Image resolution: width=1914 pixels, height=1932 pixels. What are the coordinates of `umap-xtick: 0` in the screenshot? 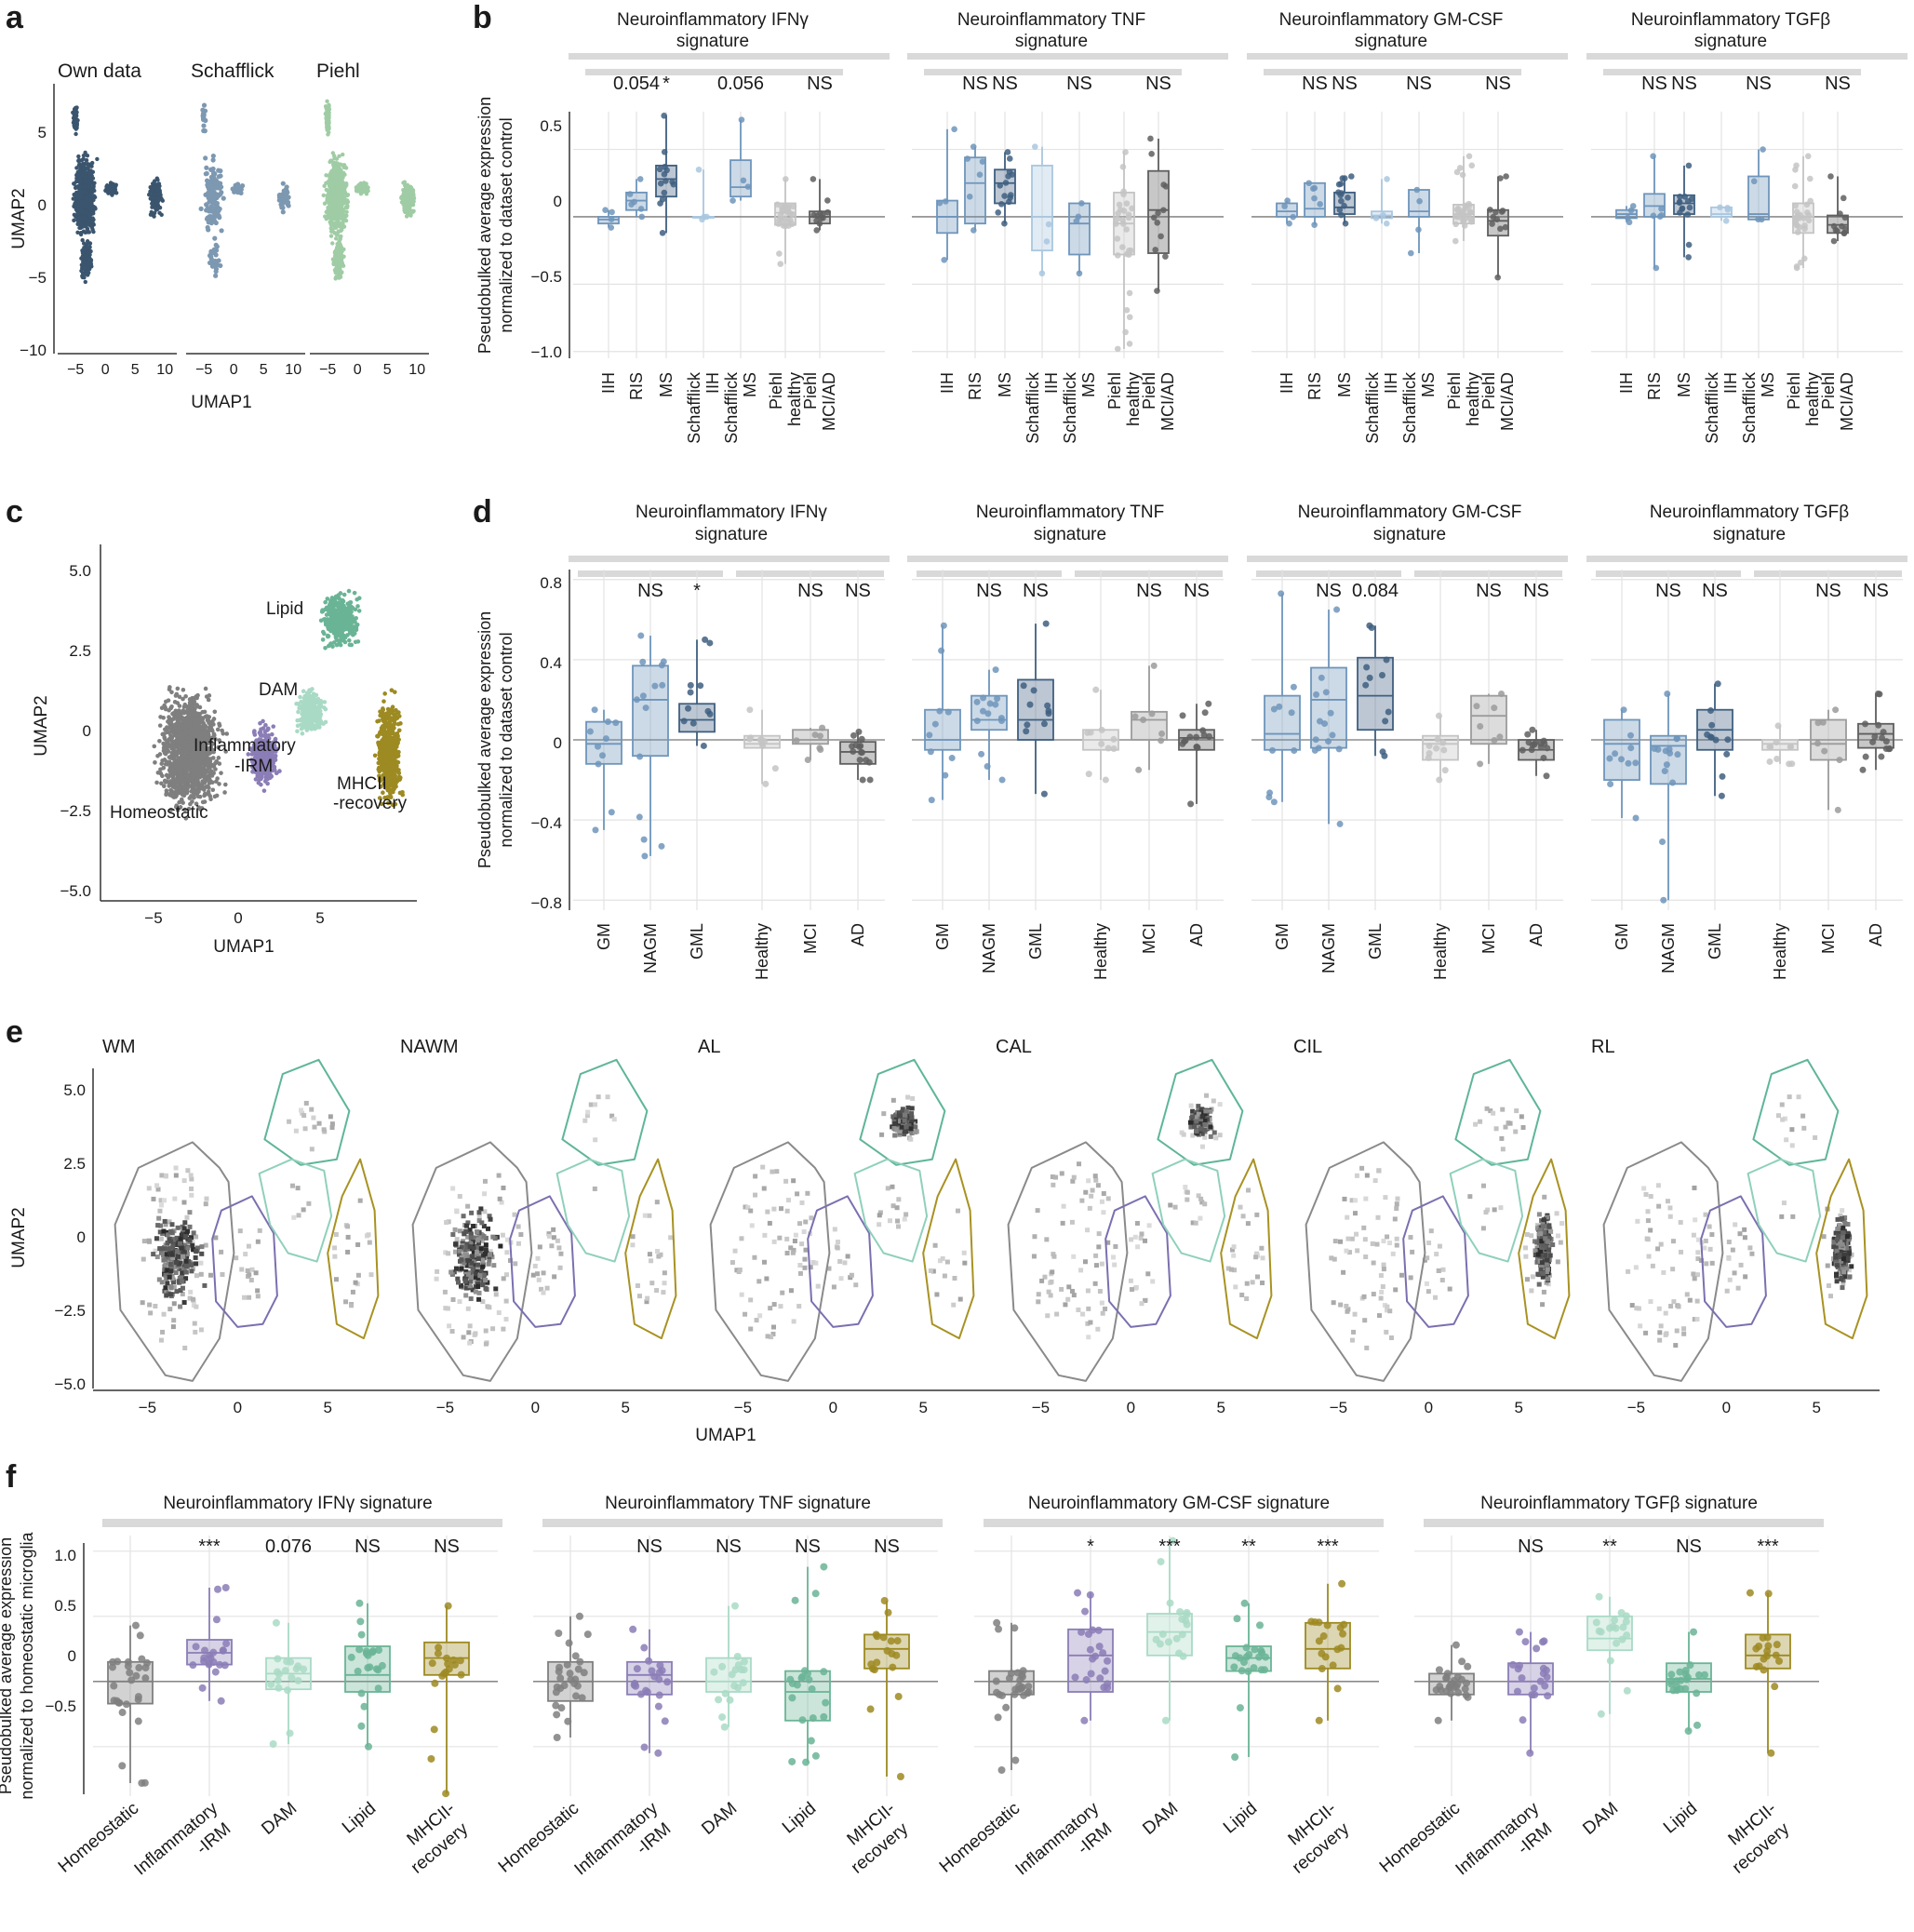 It's located at (358, 370).